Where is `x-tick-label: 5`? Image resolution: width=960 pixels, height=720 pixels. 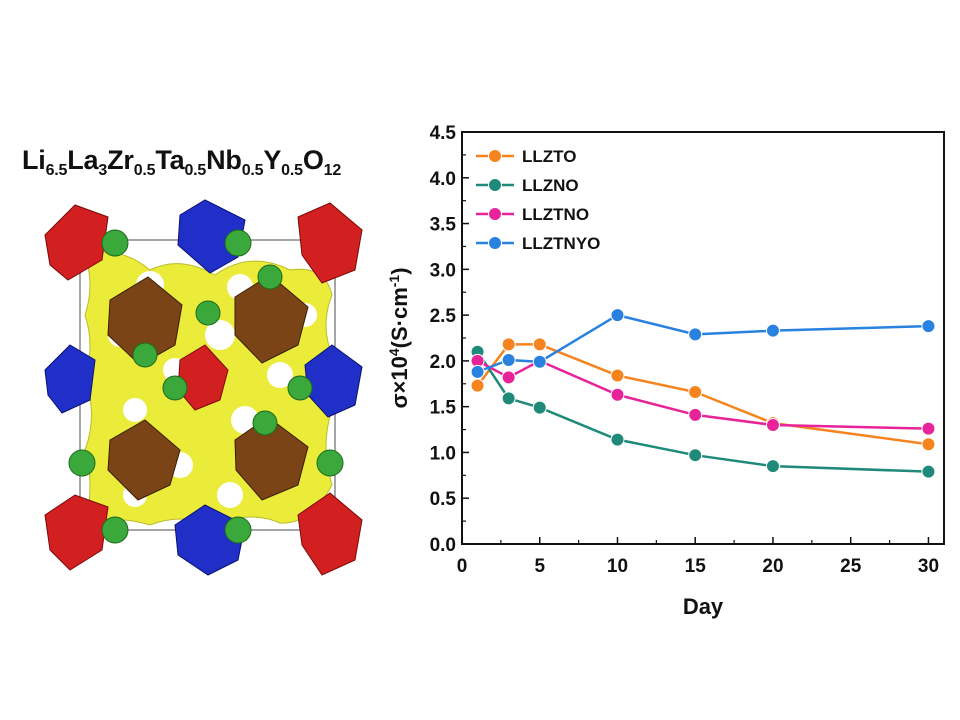 x-tick-label: 5 is located at coordinates (539, 566).